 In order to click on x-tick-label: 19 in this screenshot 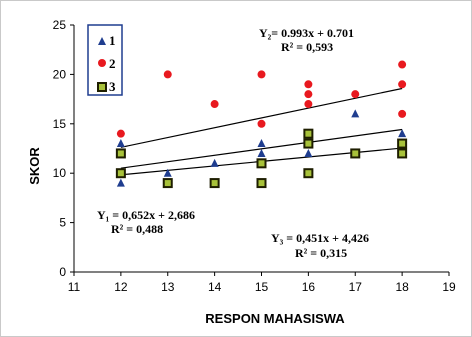, I will do `click(449, 287)`.